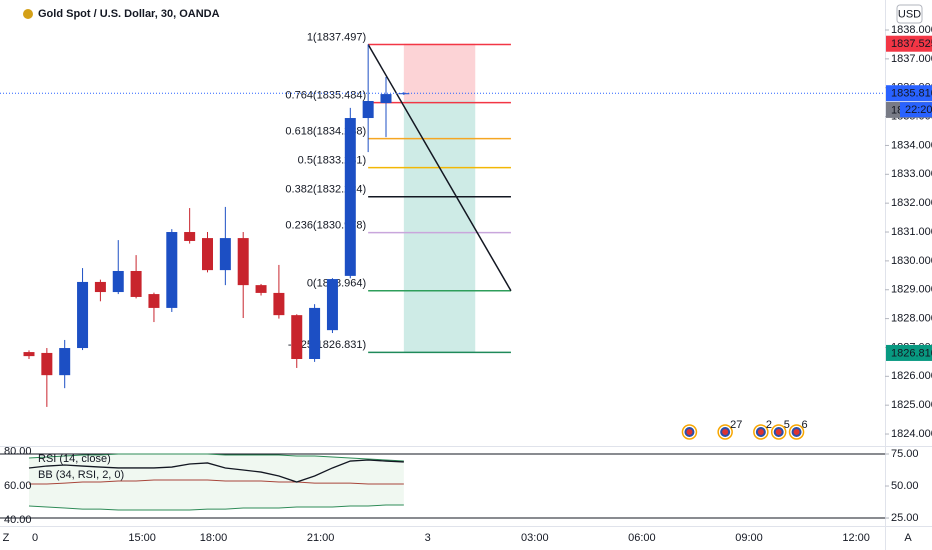 The height and width of the screenshot is (550, 932). I want to click on rsi-tick-label: 25.00, so click(905, 518).